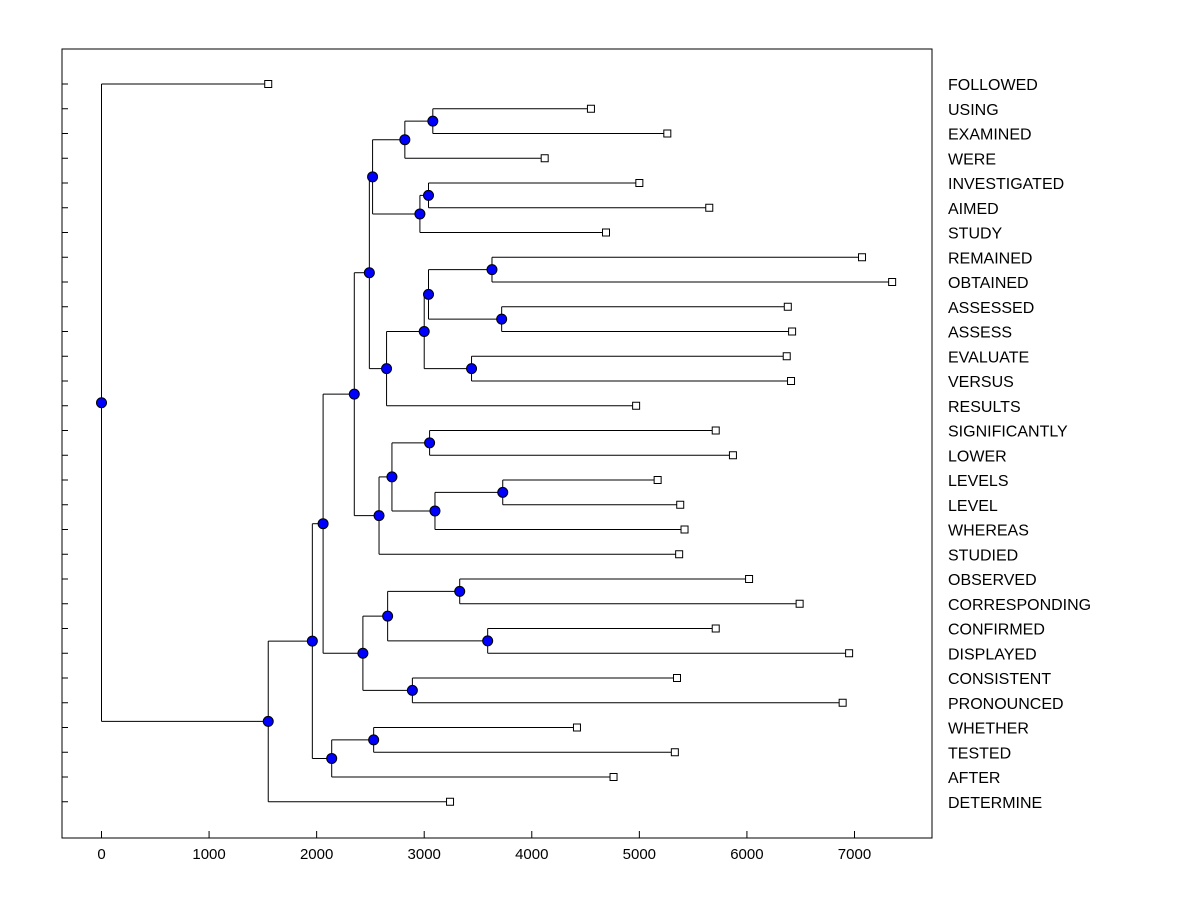  Describe the element at coordinates (1006, 704) in the screenshot. I see `leaf-label-pronounced: PRONOUNCED` at that location.